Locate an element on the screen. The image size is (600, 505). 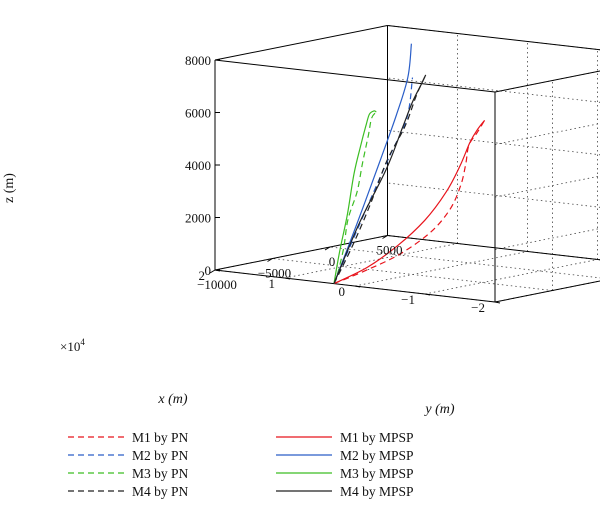
legend-label-1: M1 by PN is located at coordinates (160, 437).